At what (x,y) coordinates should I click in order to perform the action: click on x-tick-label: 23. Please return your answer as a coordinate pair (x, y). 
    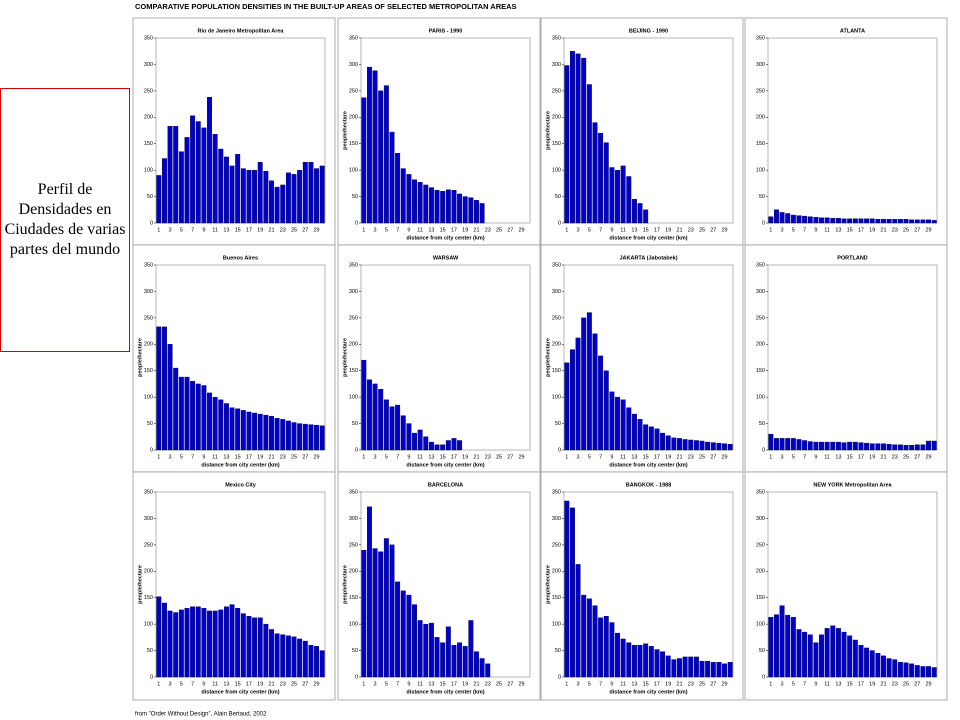
    Looking at the image, I should click on (488, 230).